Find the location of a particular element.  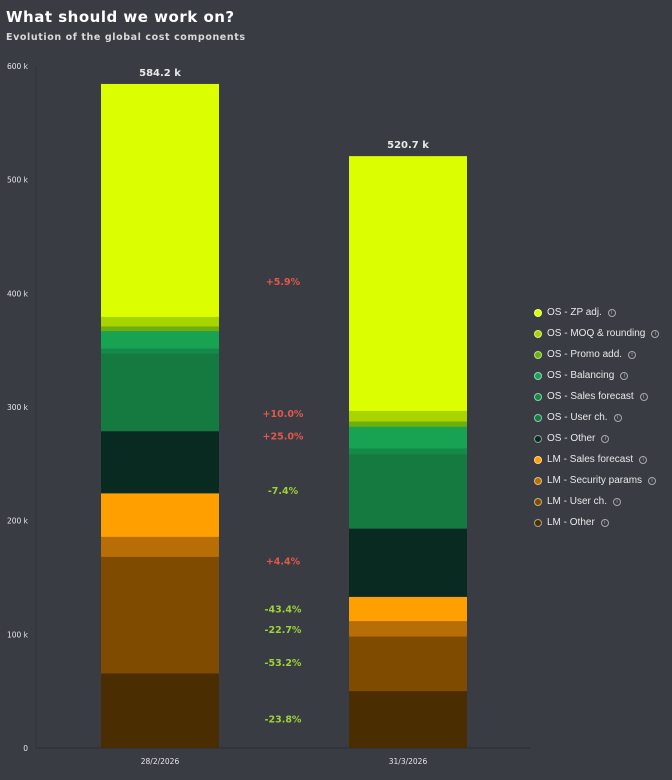

legend-label: OS - Other is located at coordinates (571, 438).